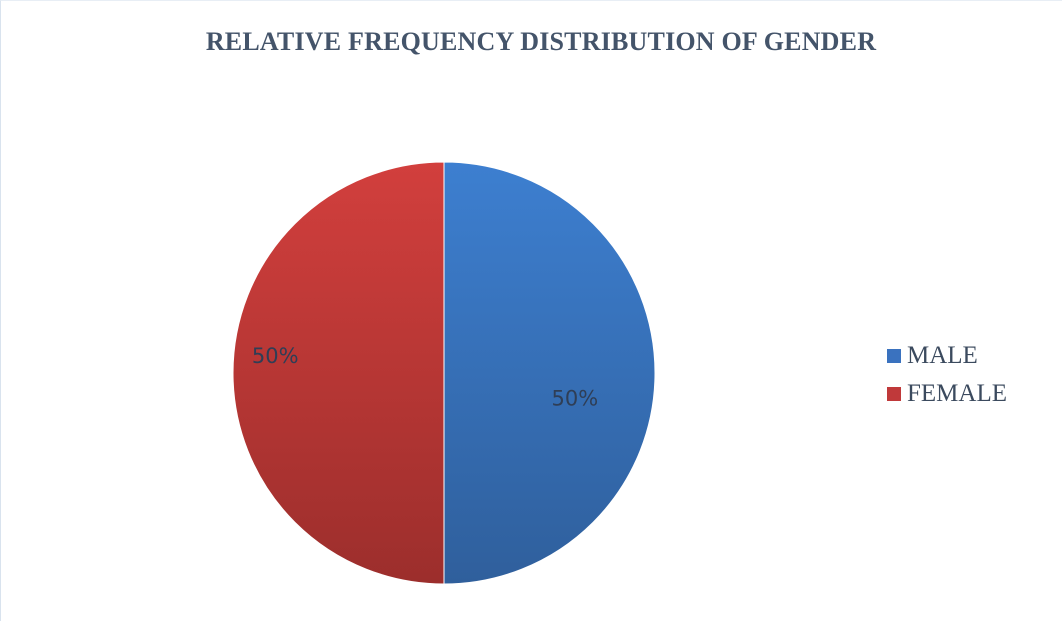 The width and height of the screenshot is (1062, 622). Describe the element at coordinates (957, 393) in the screenshot. I see `legend-label-female: FEMALE` at that location.